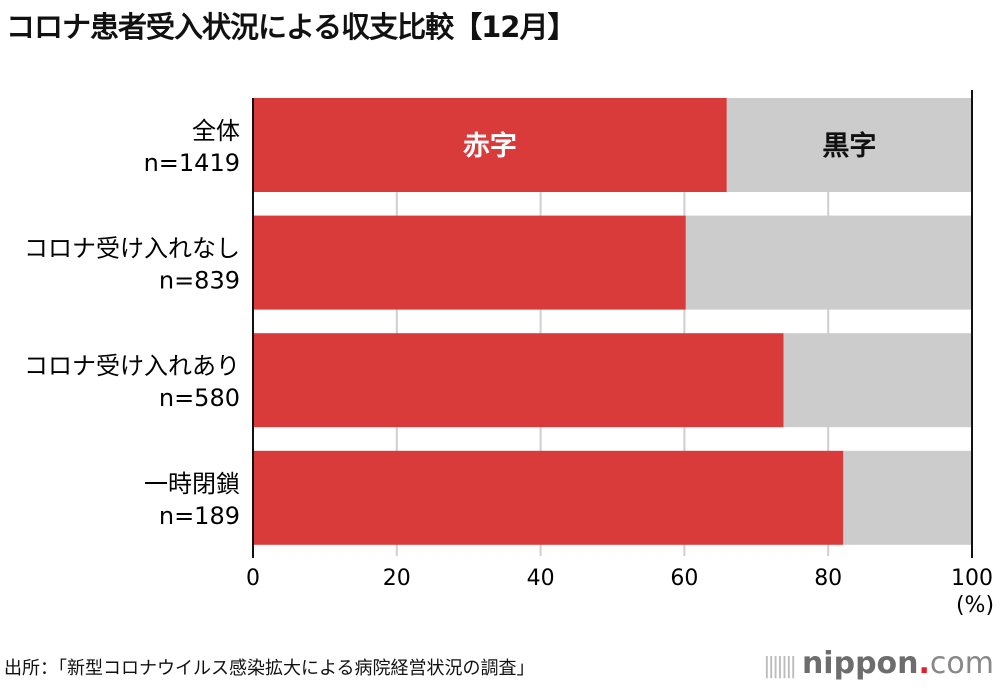 The height and width of the screenshot is (690, 1000). Describe the element at coordinates (780, 666) in the screenshot. I see `logo-bars-icon: |||||||` at that location.